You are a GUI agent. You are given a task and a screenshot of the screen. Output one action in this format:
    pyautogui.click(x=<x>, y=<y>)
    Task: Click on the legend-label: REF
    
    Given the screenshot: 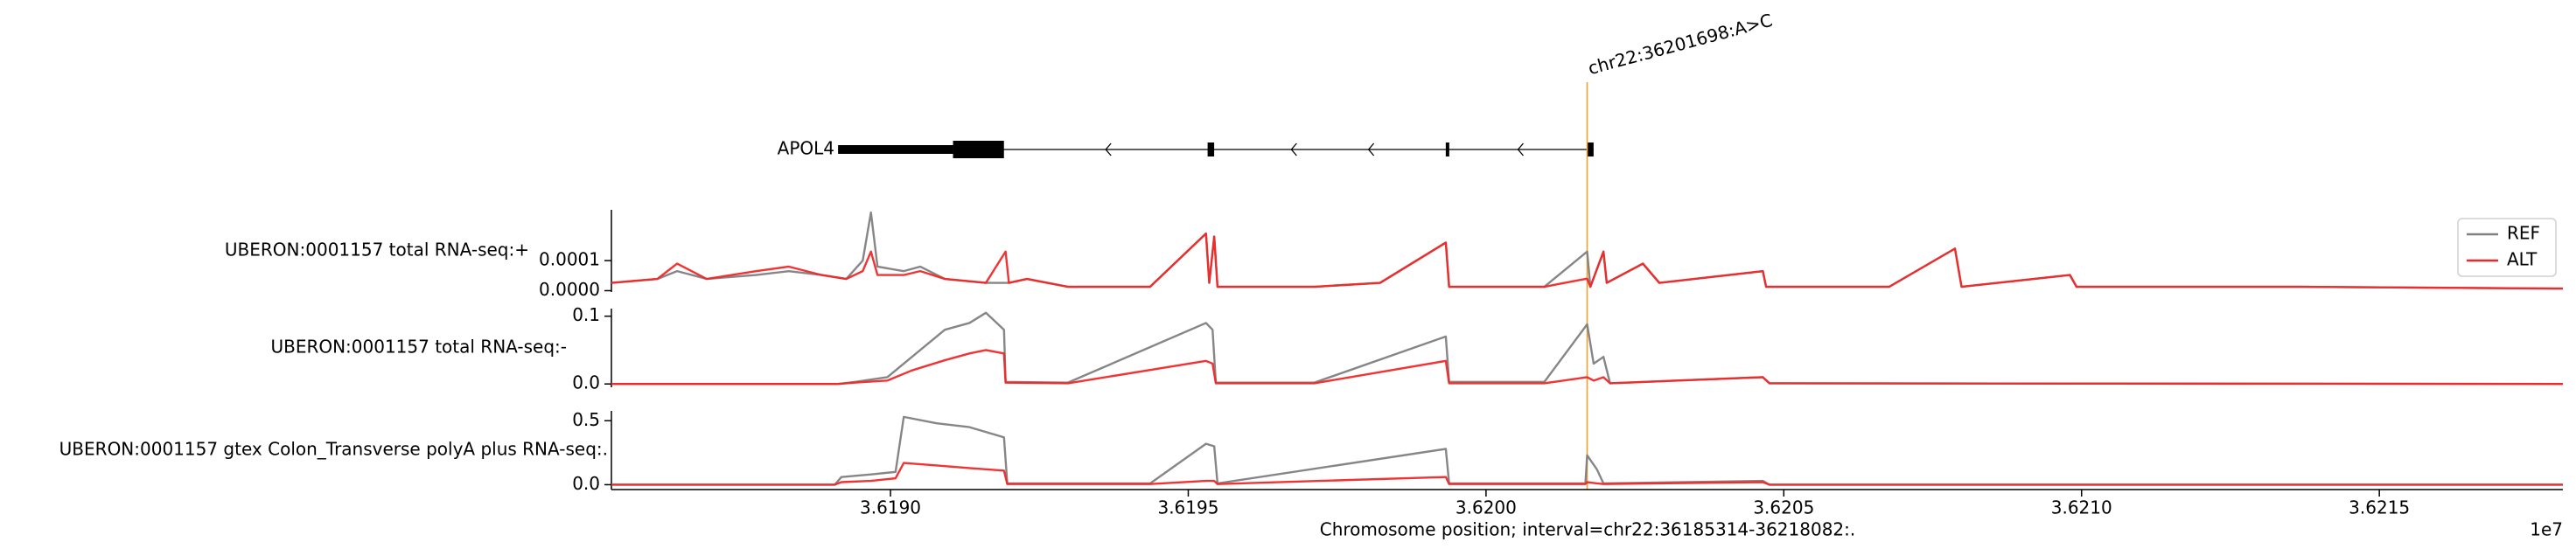 What is the action you would take?
    pyautogui.click(x=2523, y=233)
    